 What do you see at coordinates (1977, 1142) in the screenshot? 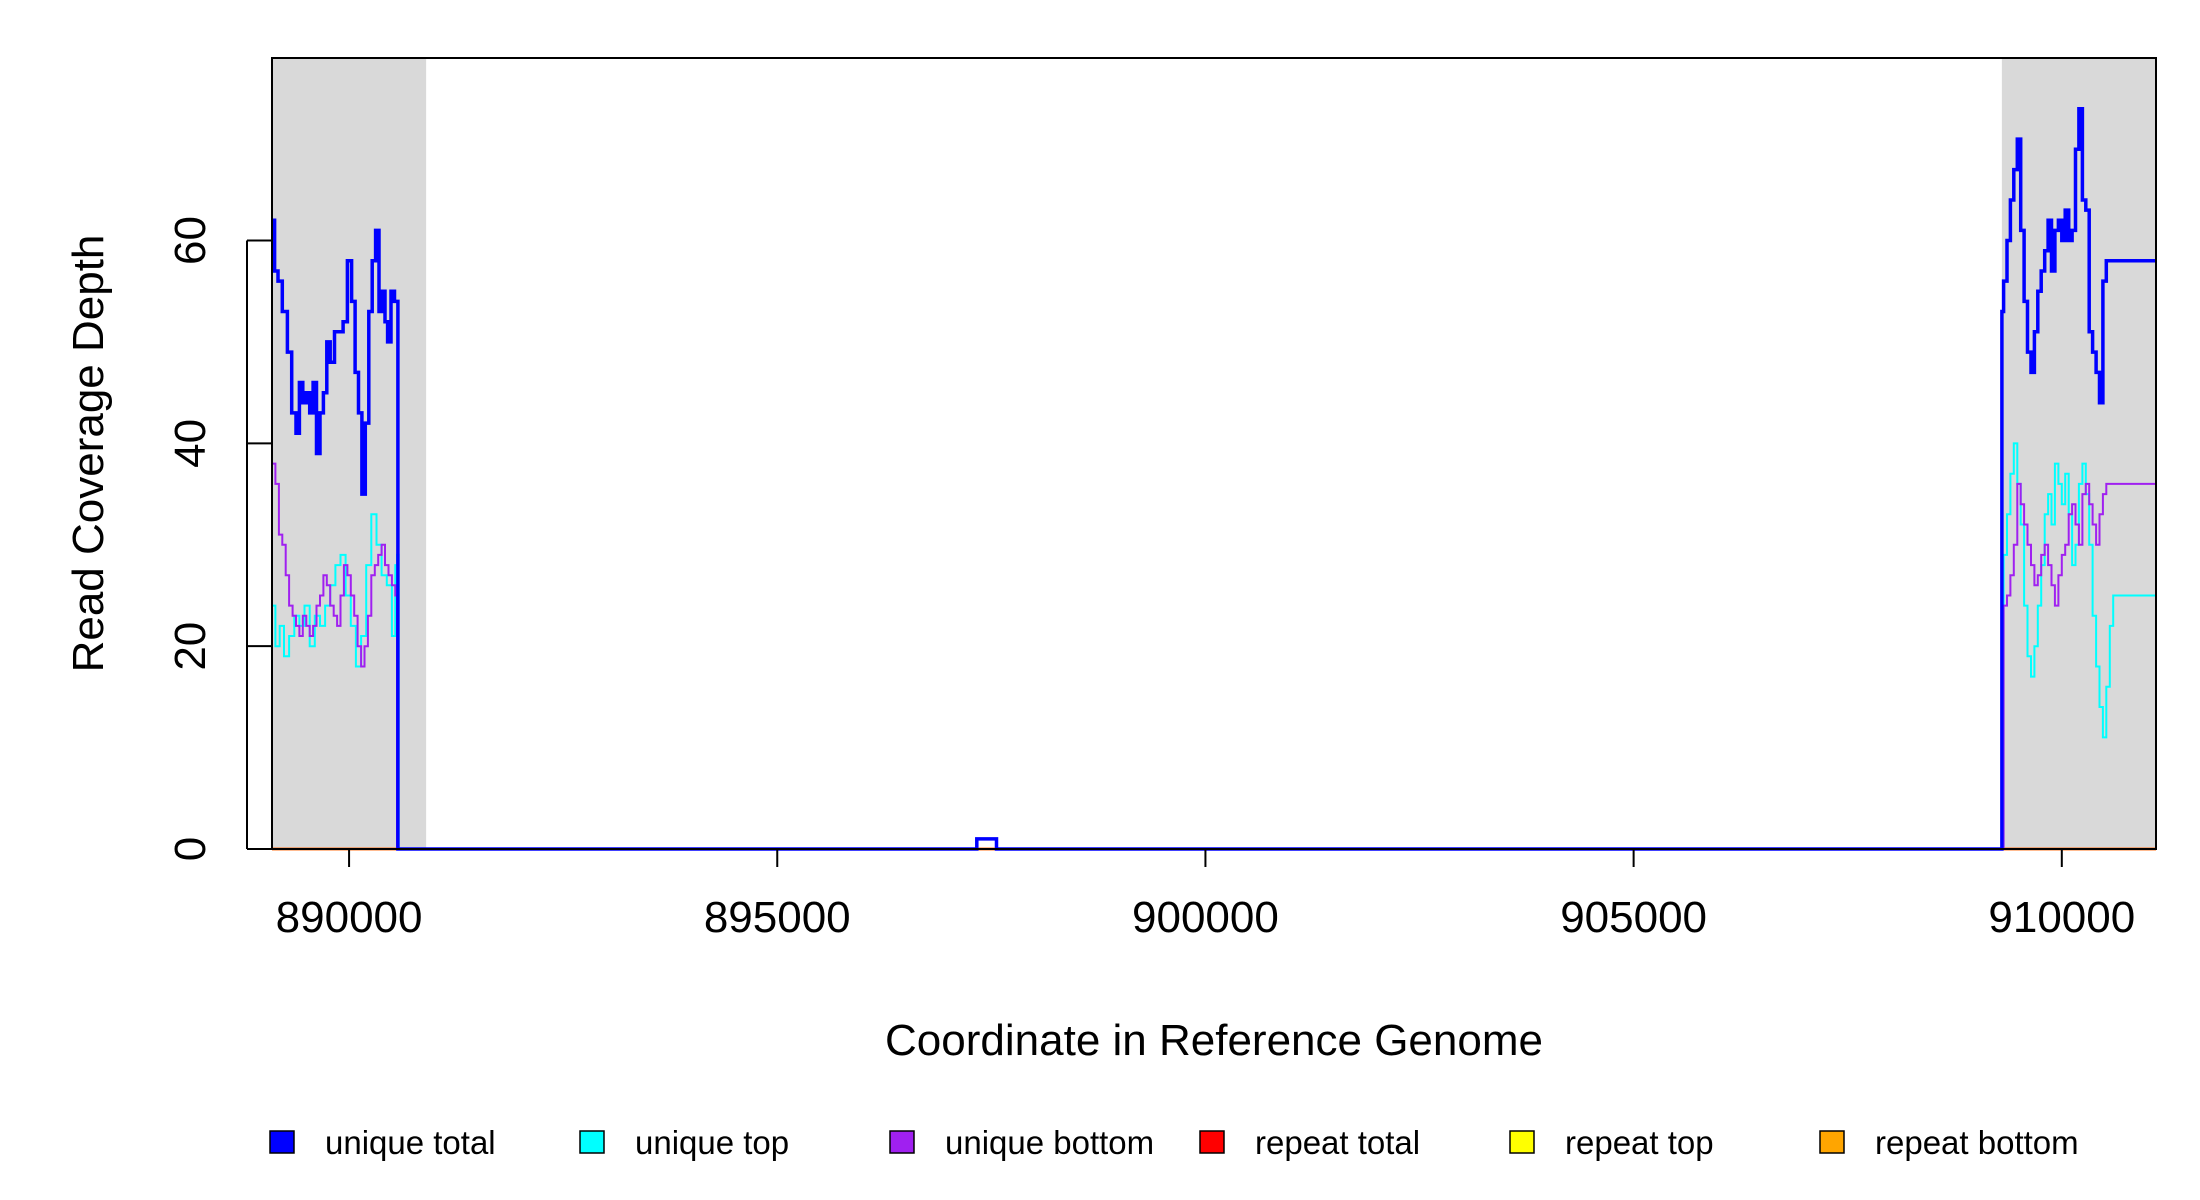
I see `legend-label-repeat-bottom: repeat bottom` at bounding box center [1977, 1142].